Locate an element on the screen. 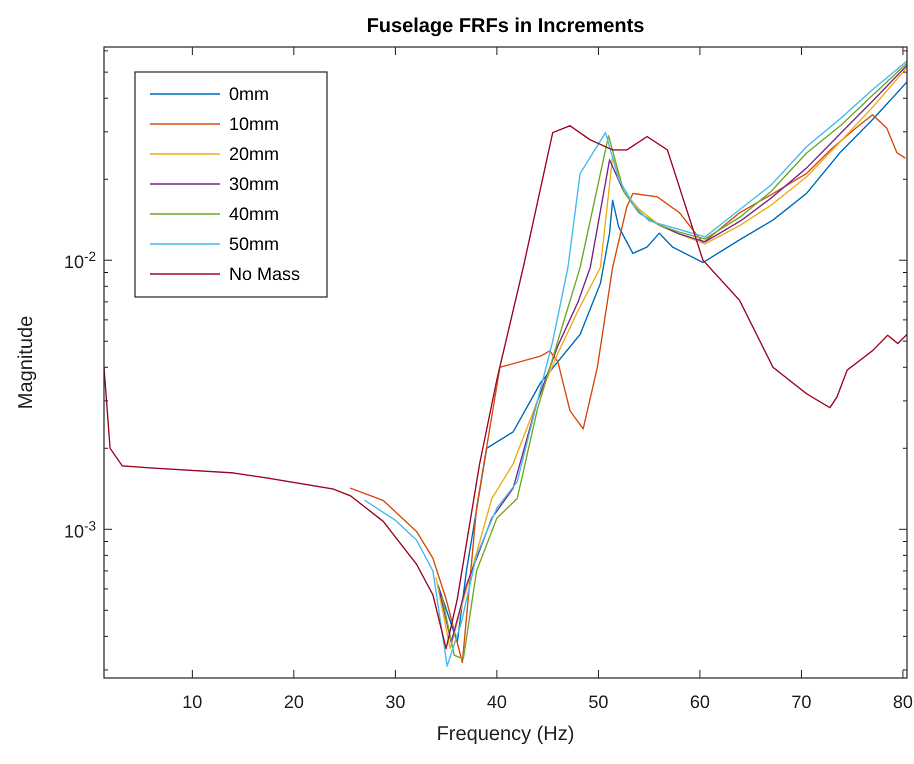  y-tick-label: 10$^{-3}$ is located at coordinates (80, 530).